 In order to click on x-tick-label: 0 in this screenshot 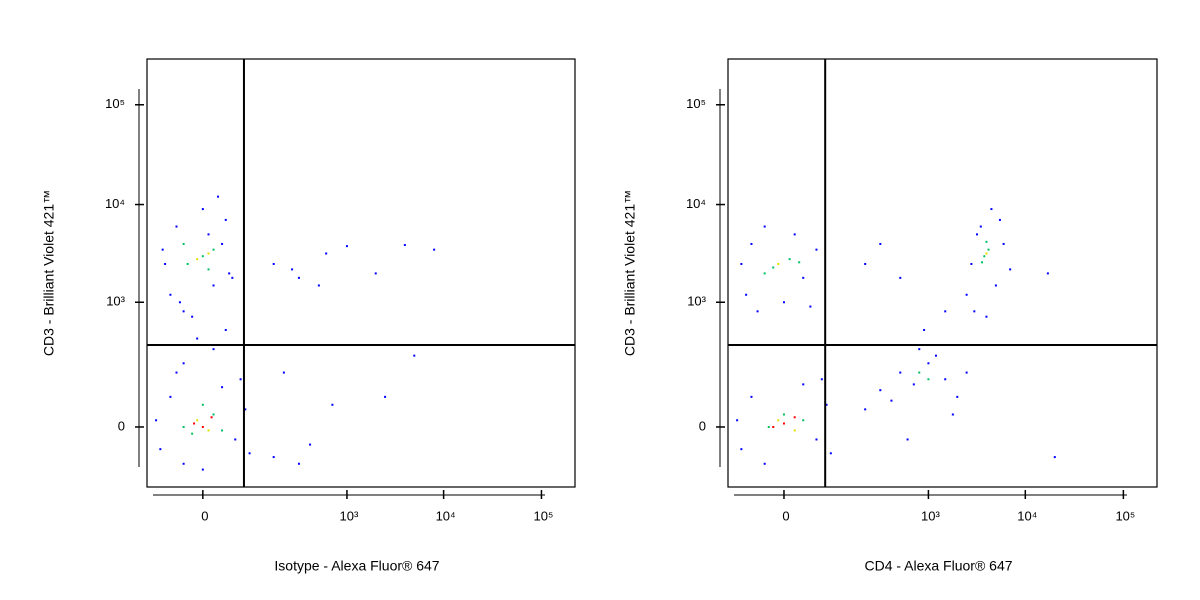, I will do `click(785, 515)`.